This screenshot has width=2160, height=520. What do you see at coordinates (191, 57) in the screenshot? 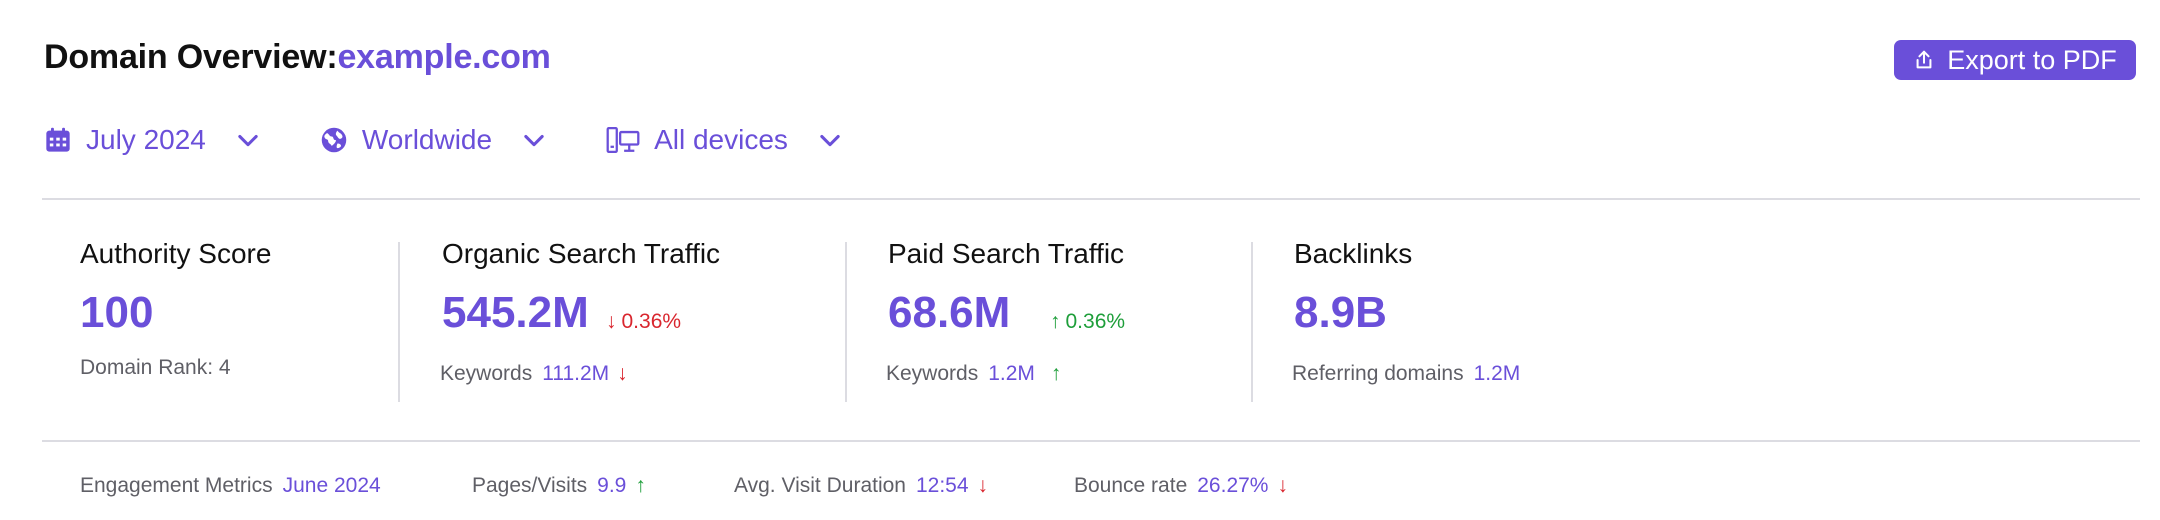
I see `page-title-label: Domain Overview:` at bounding box center [191, 57].